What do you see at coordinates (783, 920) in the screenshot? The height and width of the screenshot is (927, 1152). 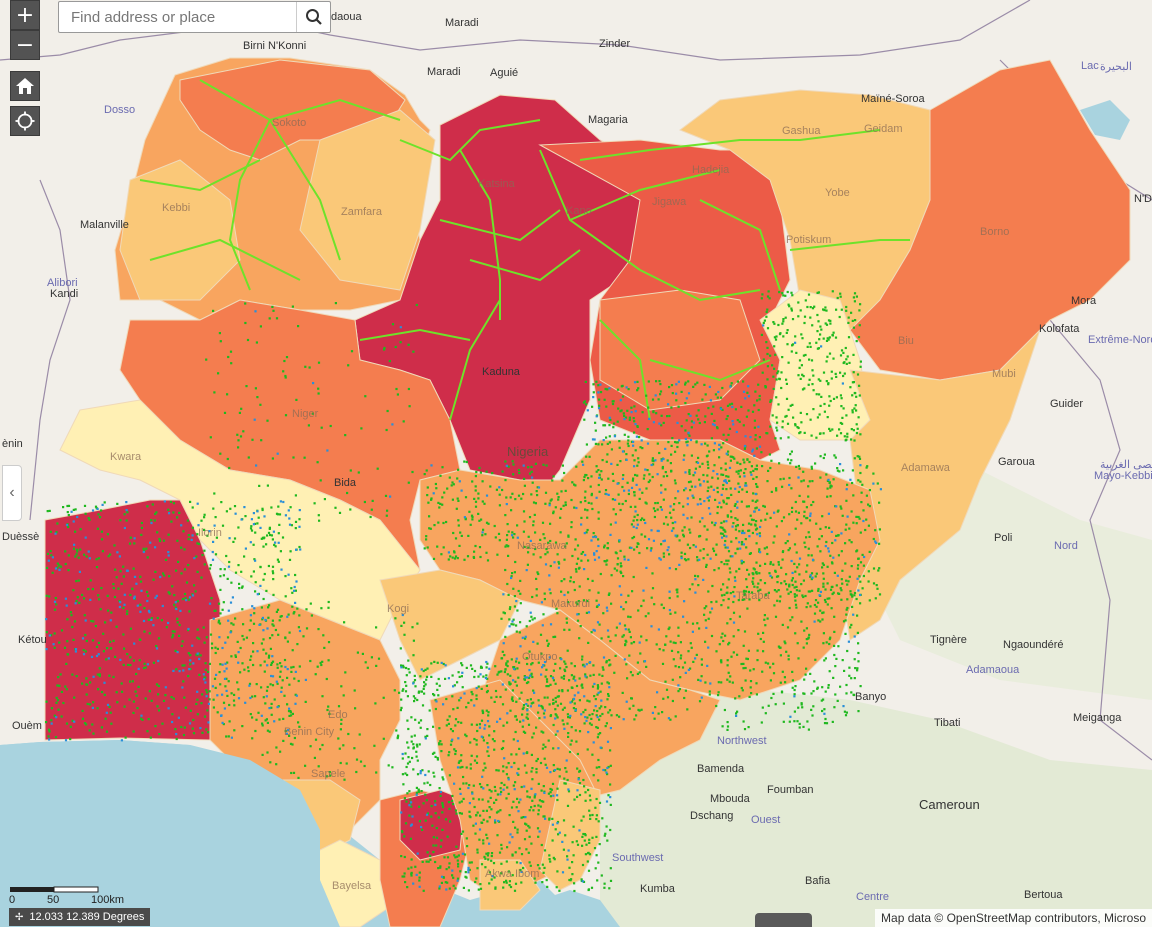 I see `bottom-panel-toggle` at bounding box center [783, 920].